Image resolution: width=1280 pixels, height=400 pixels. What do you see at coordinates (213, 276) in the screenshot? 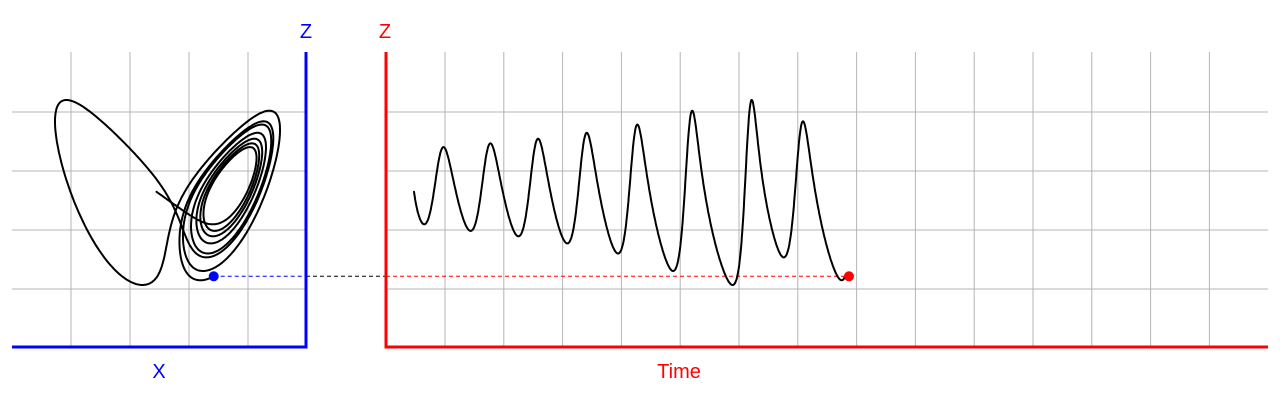
I see `phase-current-point` at bounding box center [213, 276].